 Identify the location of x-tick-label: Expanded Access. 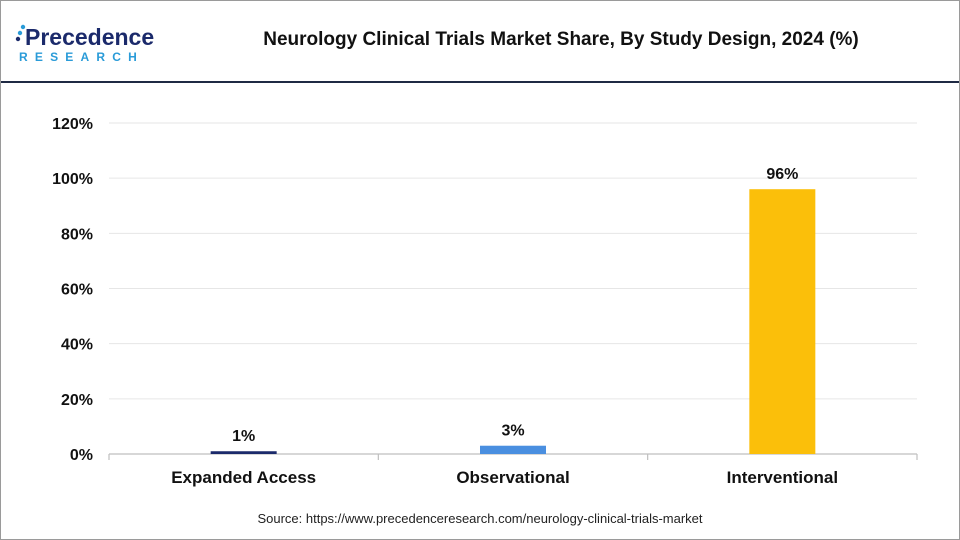
(243, 477).